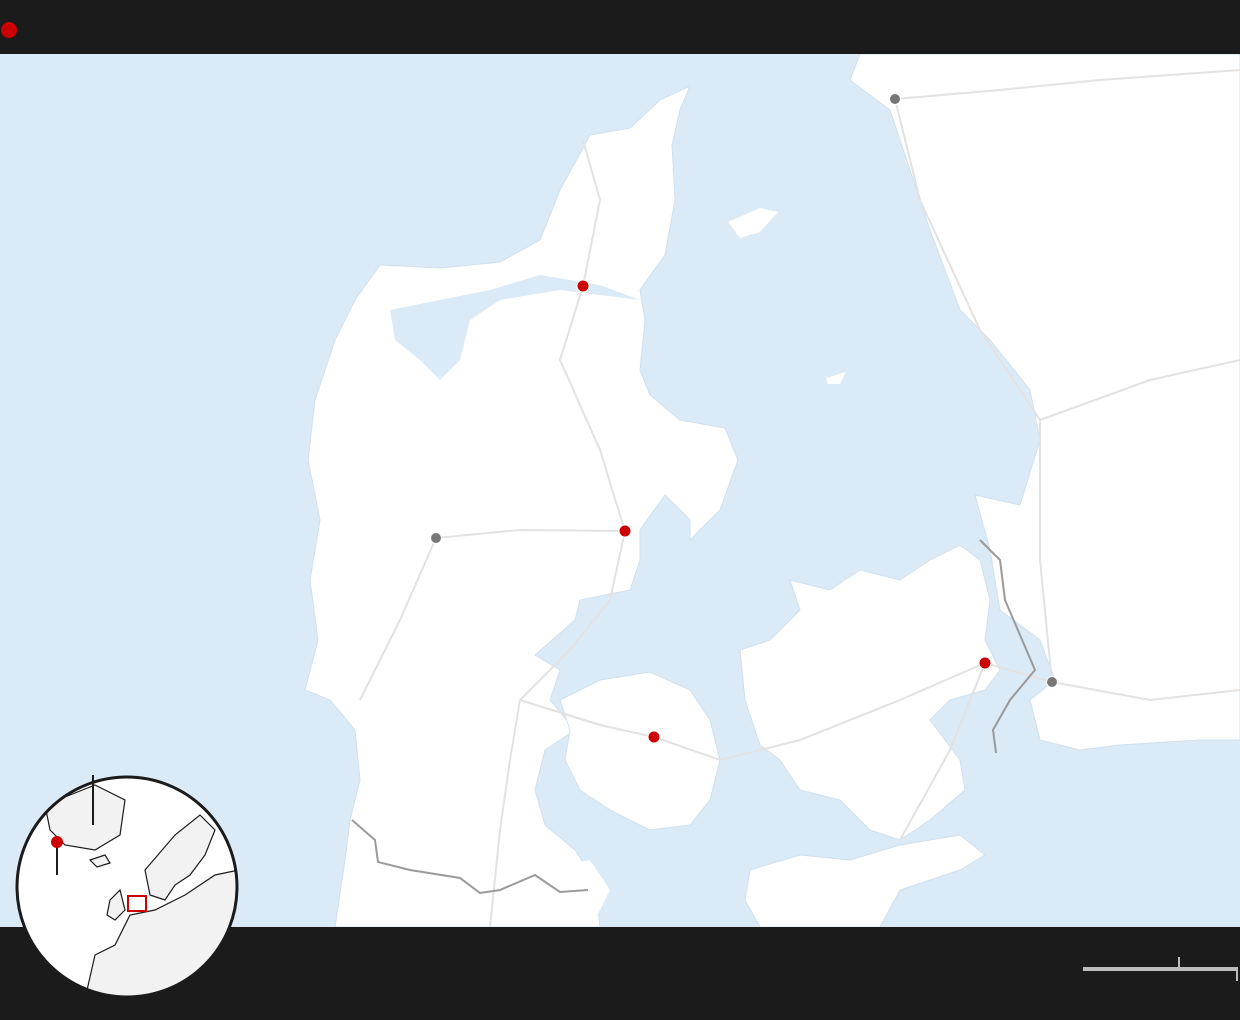 The image size is (1240, 1020). Describe the element at coordinates (180, 857) in the screenshot. I see `land-scandinavia` at that location.